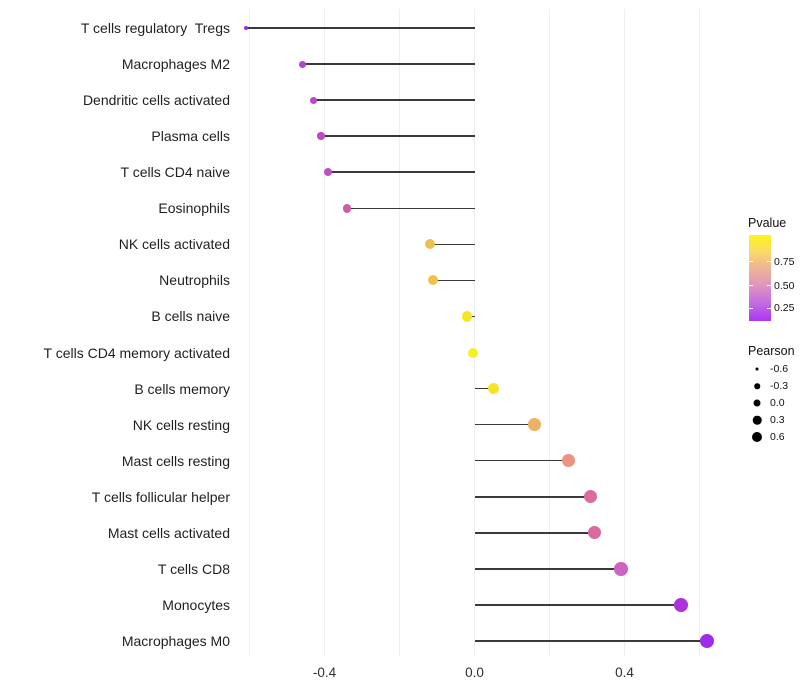  I want to click on pearson-legend-label: -0.3, so click(779, 386).